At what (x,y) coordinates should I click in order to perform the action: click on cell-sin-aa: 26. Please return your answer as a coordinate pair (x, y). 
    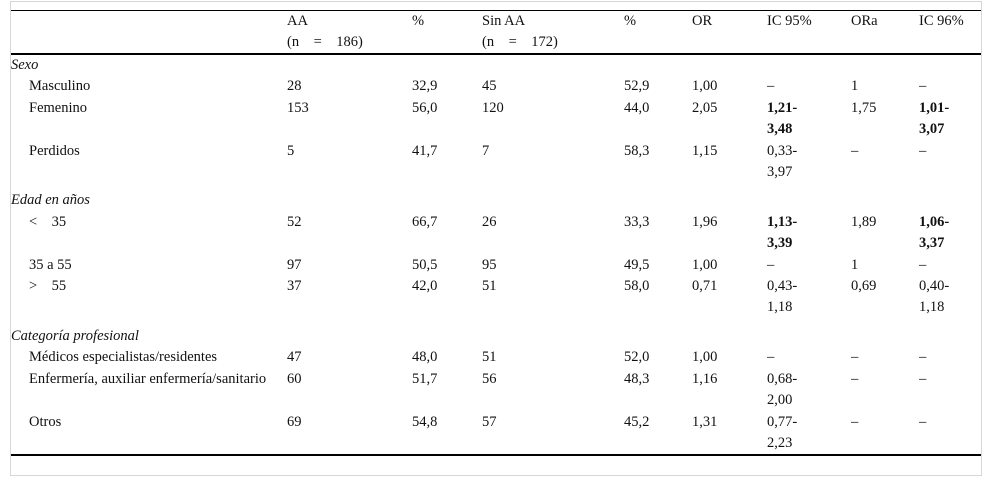
    Looking at the image, I should click on (489, 221).